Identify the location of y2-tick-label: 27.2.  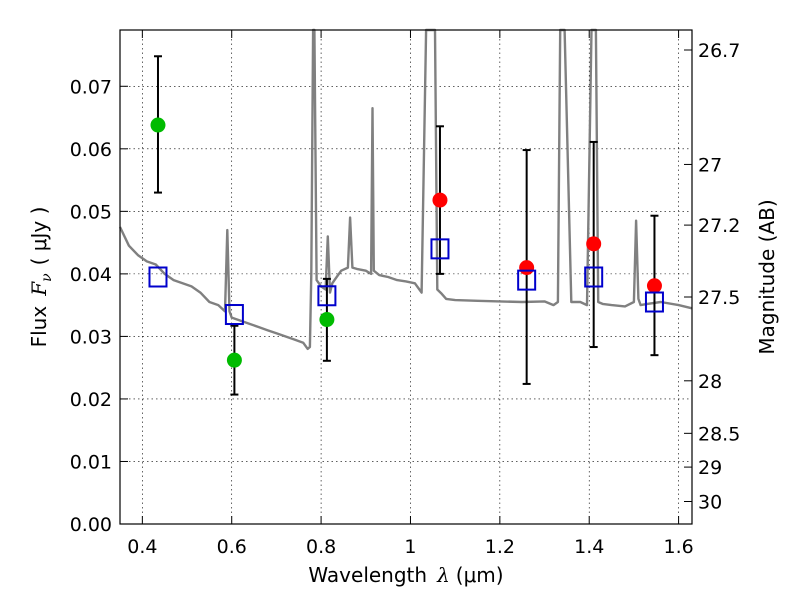
(719, 226).